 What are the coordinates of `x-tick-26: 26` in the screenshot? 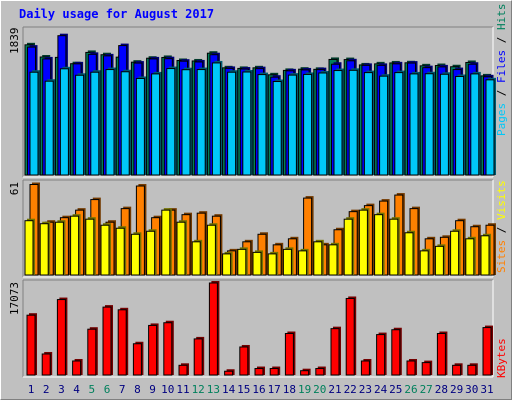 It's located at (410, 389).